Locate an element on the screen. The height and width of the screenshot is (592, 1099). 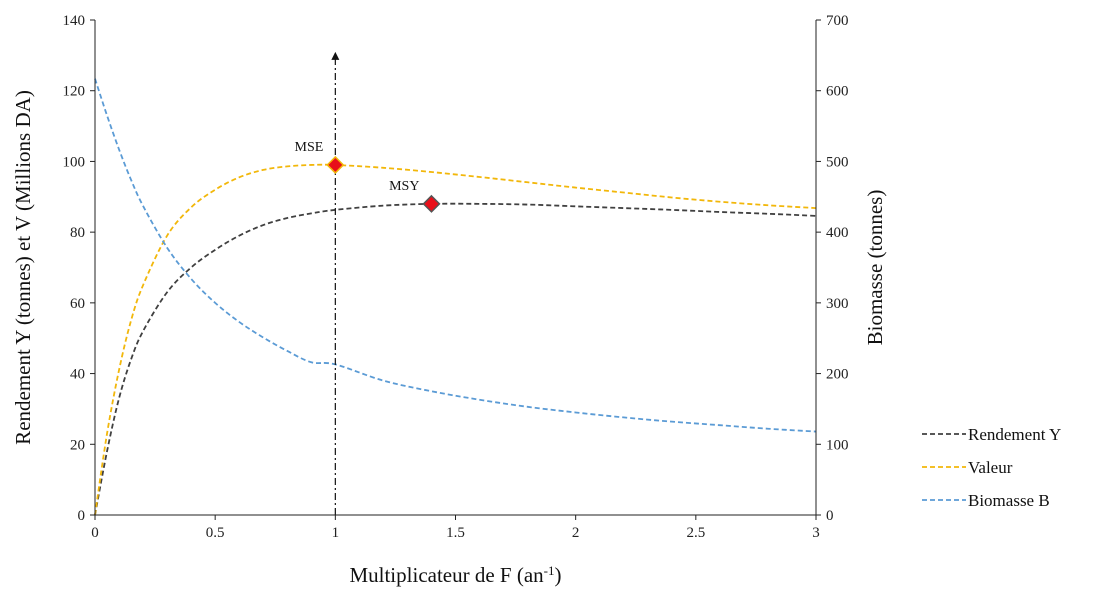
legend: Rendement Y Valeur Biomasse B is located at coordinates (991, 467).